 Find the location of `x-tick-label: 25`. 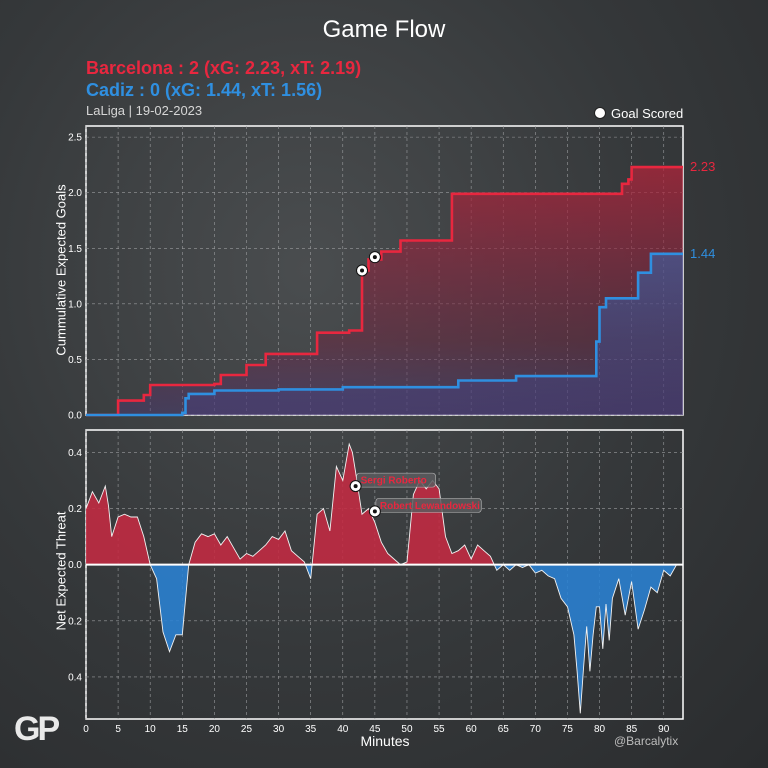

x-tick-label: 25 is located at coordinates (247, 729).